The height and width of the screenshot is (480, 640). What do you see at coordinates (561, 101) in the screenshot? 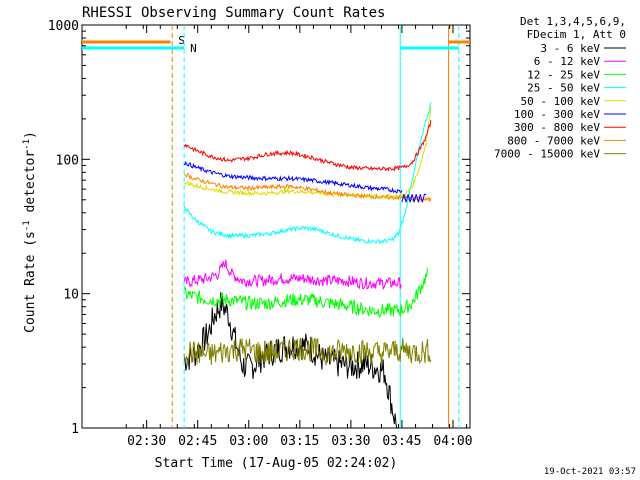
I see `legend-label: 50 - 100 keV` at bounding box center [561, 101].